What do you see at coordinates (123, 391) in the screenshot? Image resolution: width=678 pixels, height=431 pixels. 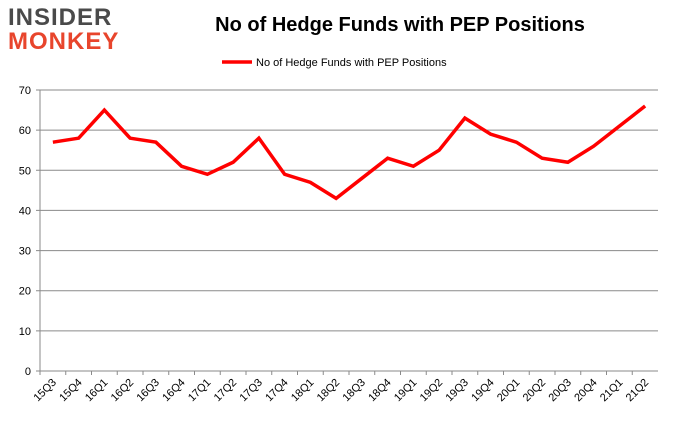 I see `x-tick-label: 16Q2` at bounding box center [123, 391].